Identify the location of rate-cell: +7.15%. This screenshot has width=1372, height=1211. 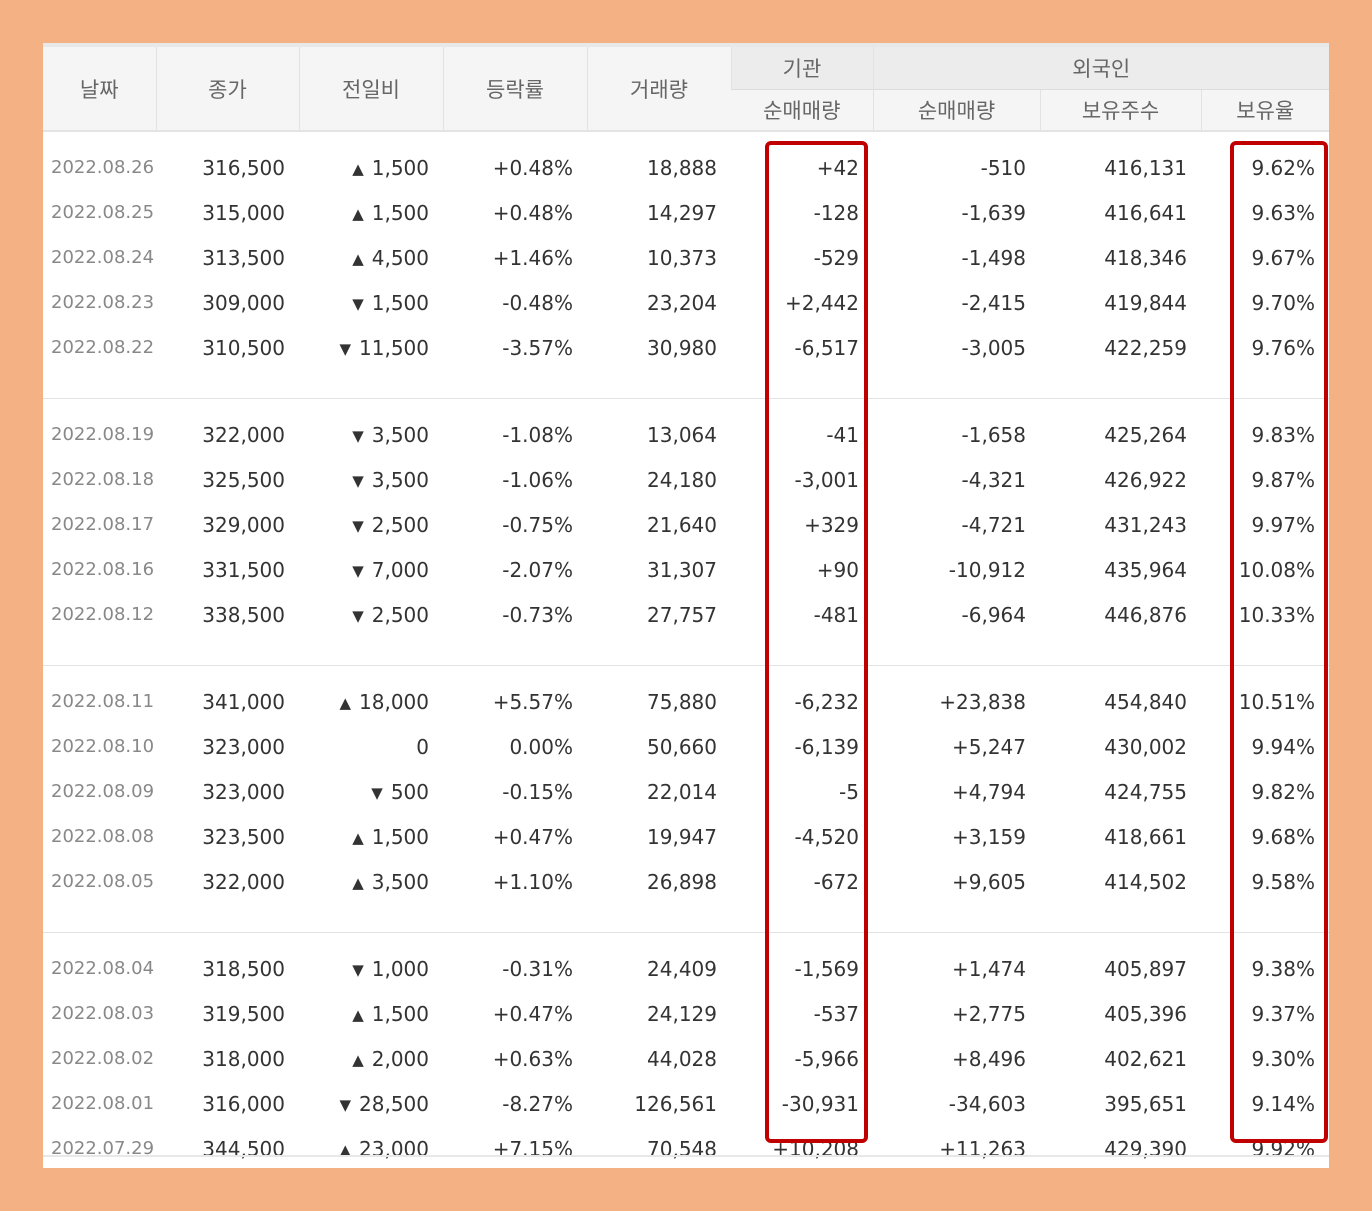
(532, 1148).